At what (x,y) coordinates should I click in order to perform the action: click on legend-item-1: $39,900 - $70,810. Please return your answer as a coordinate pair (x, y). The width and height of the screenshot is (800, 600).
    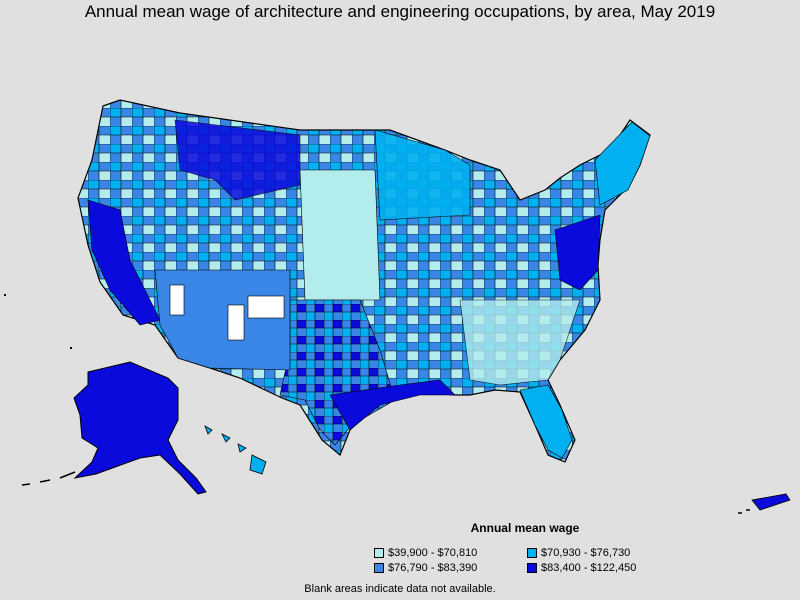
    Looking at the image, I should click on (425, 553).